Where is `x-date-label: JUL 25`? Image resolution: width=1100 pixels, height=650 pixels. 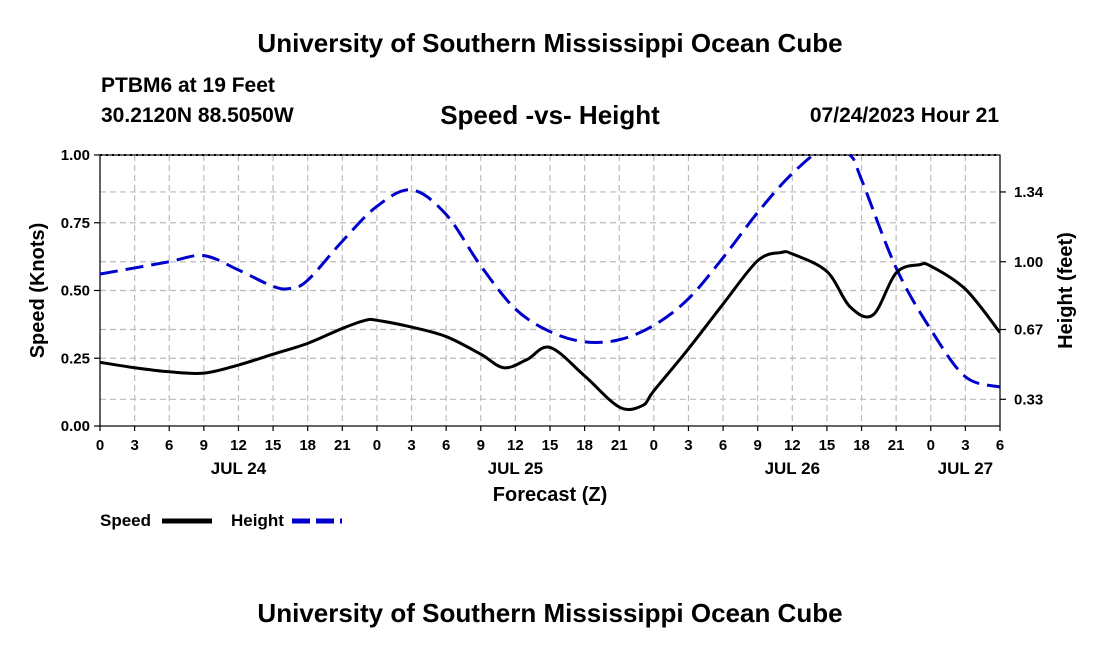 x-date-label: JUL 25 is located at coordinates (515, 468).